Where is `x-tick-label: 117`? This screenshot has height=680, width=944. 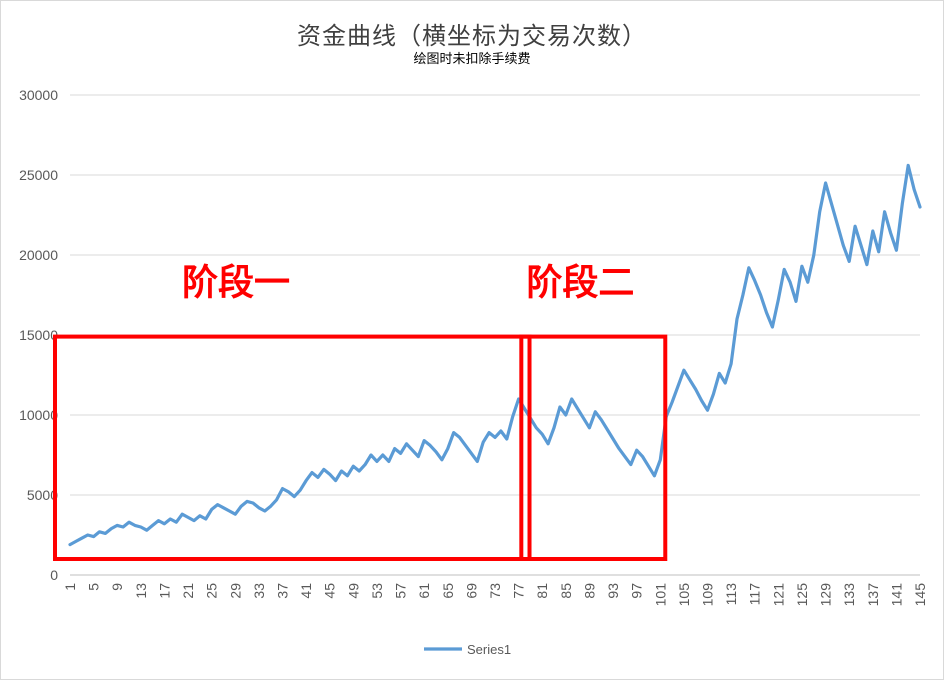
x-tick-label: 117 is located at coordinates (755, 594).